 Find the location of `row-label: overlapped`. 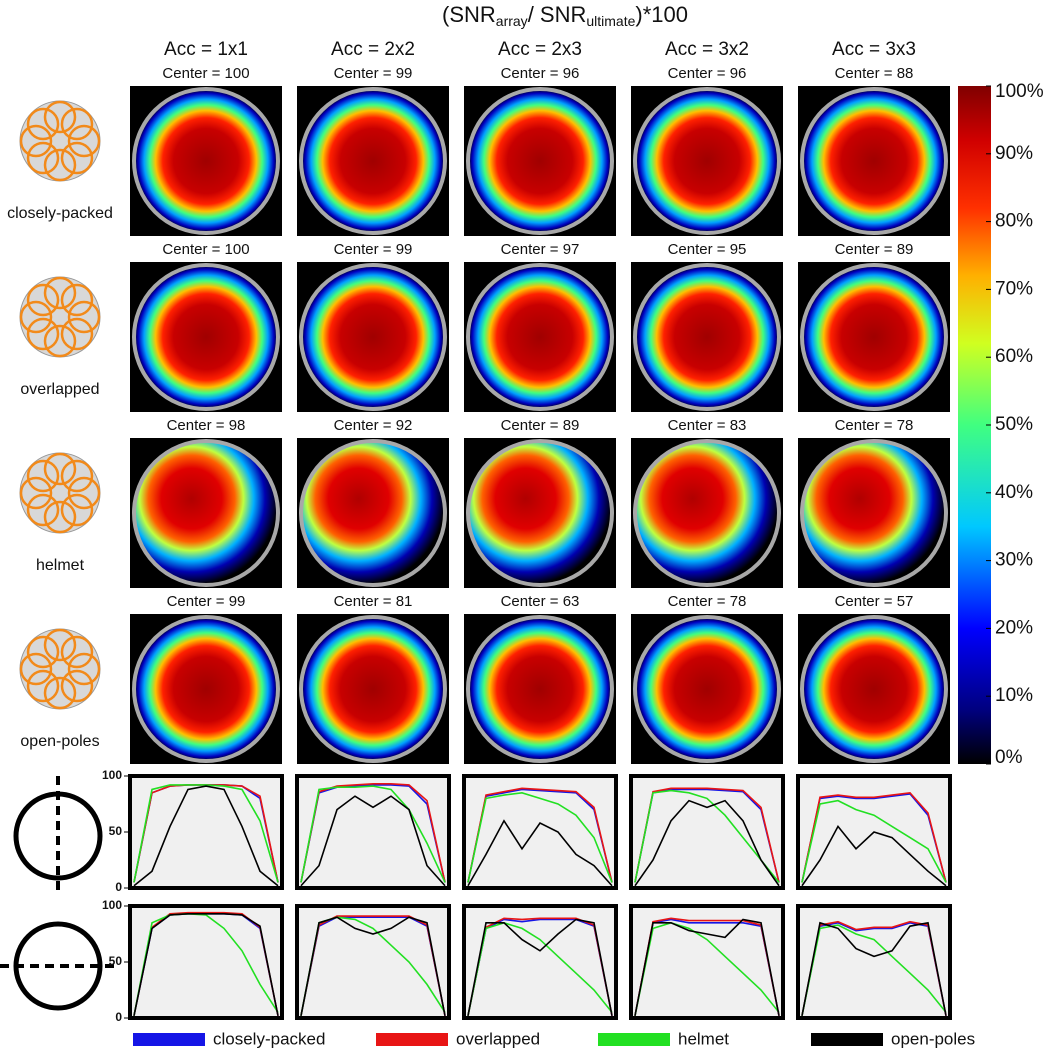

row-label: overlapped is located at coordinates (59, 389).